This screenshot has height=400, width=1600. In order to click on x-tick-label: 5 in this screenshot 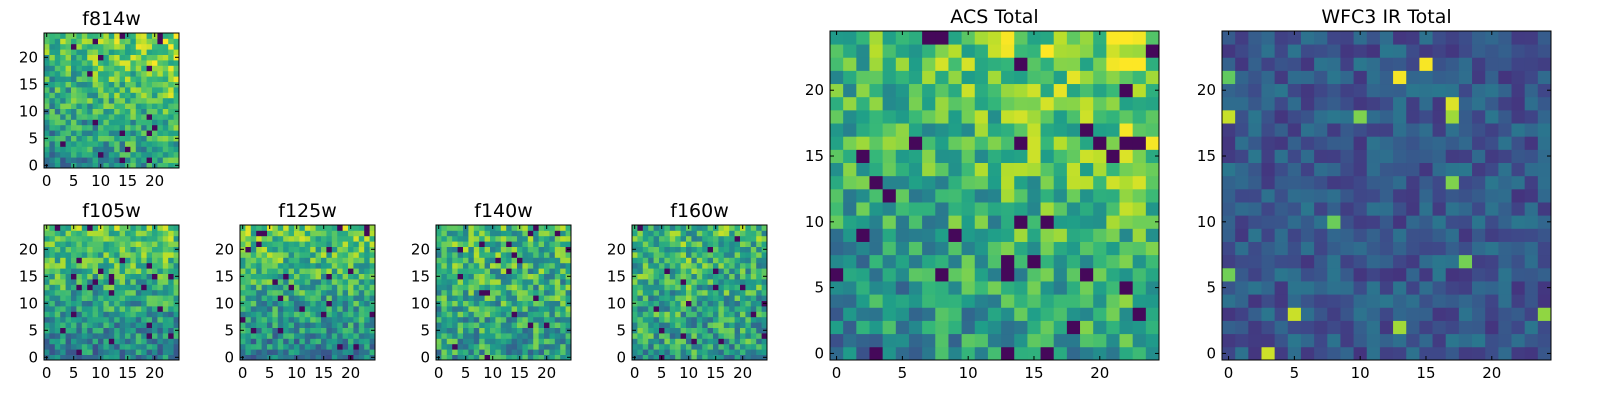, I will do `click(466, 373)`.